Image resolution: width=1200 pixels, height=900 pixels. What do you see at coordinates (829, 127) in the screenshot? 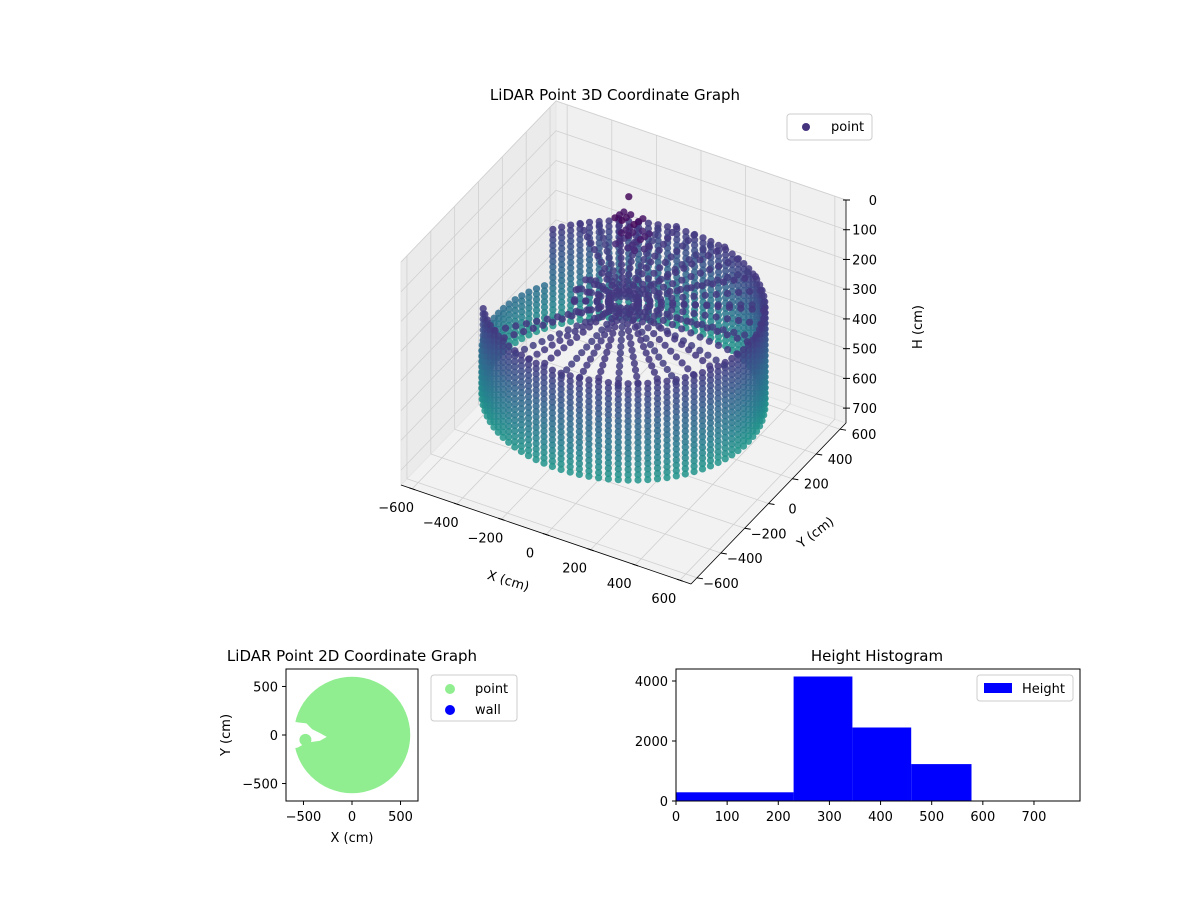
I see `chart3d-legend: point` at bounding box center [829, 127].